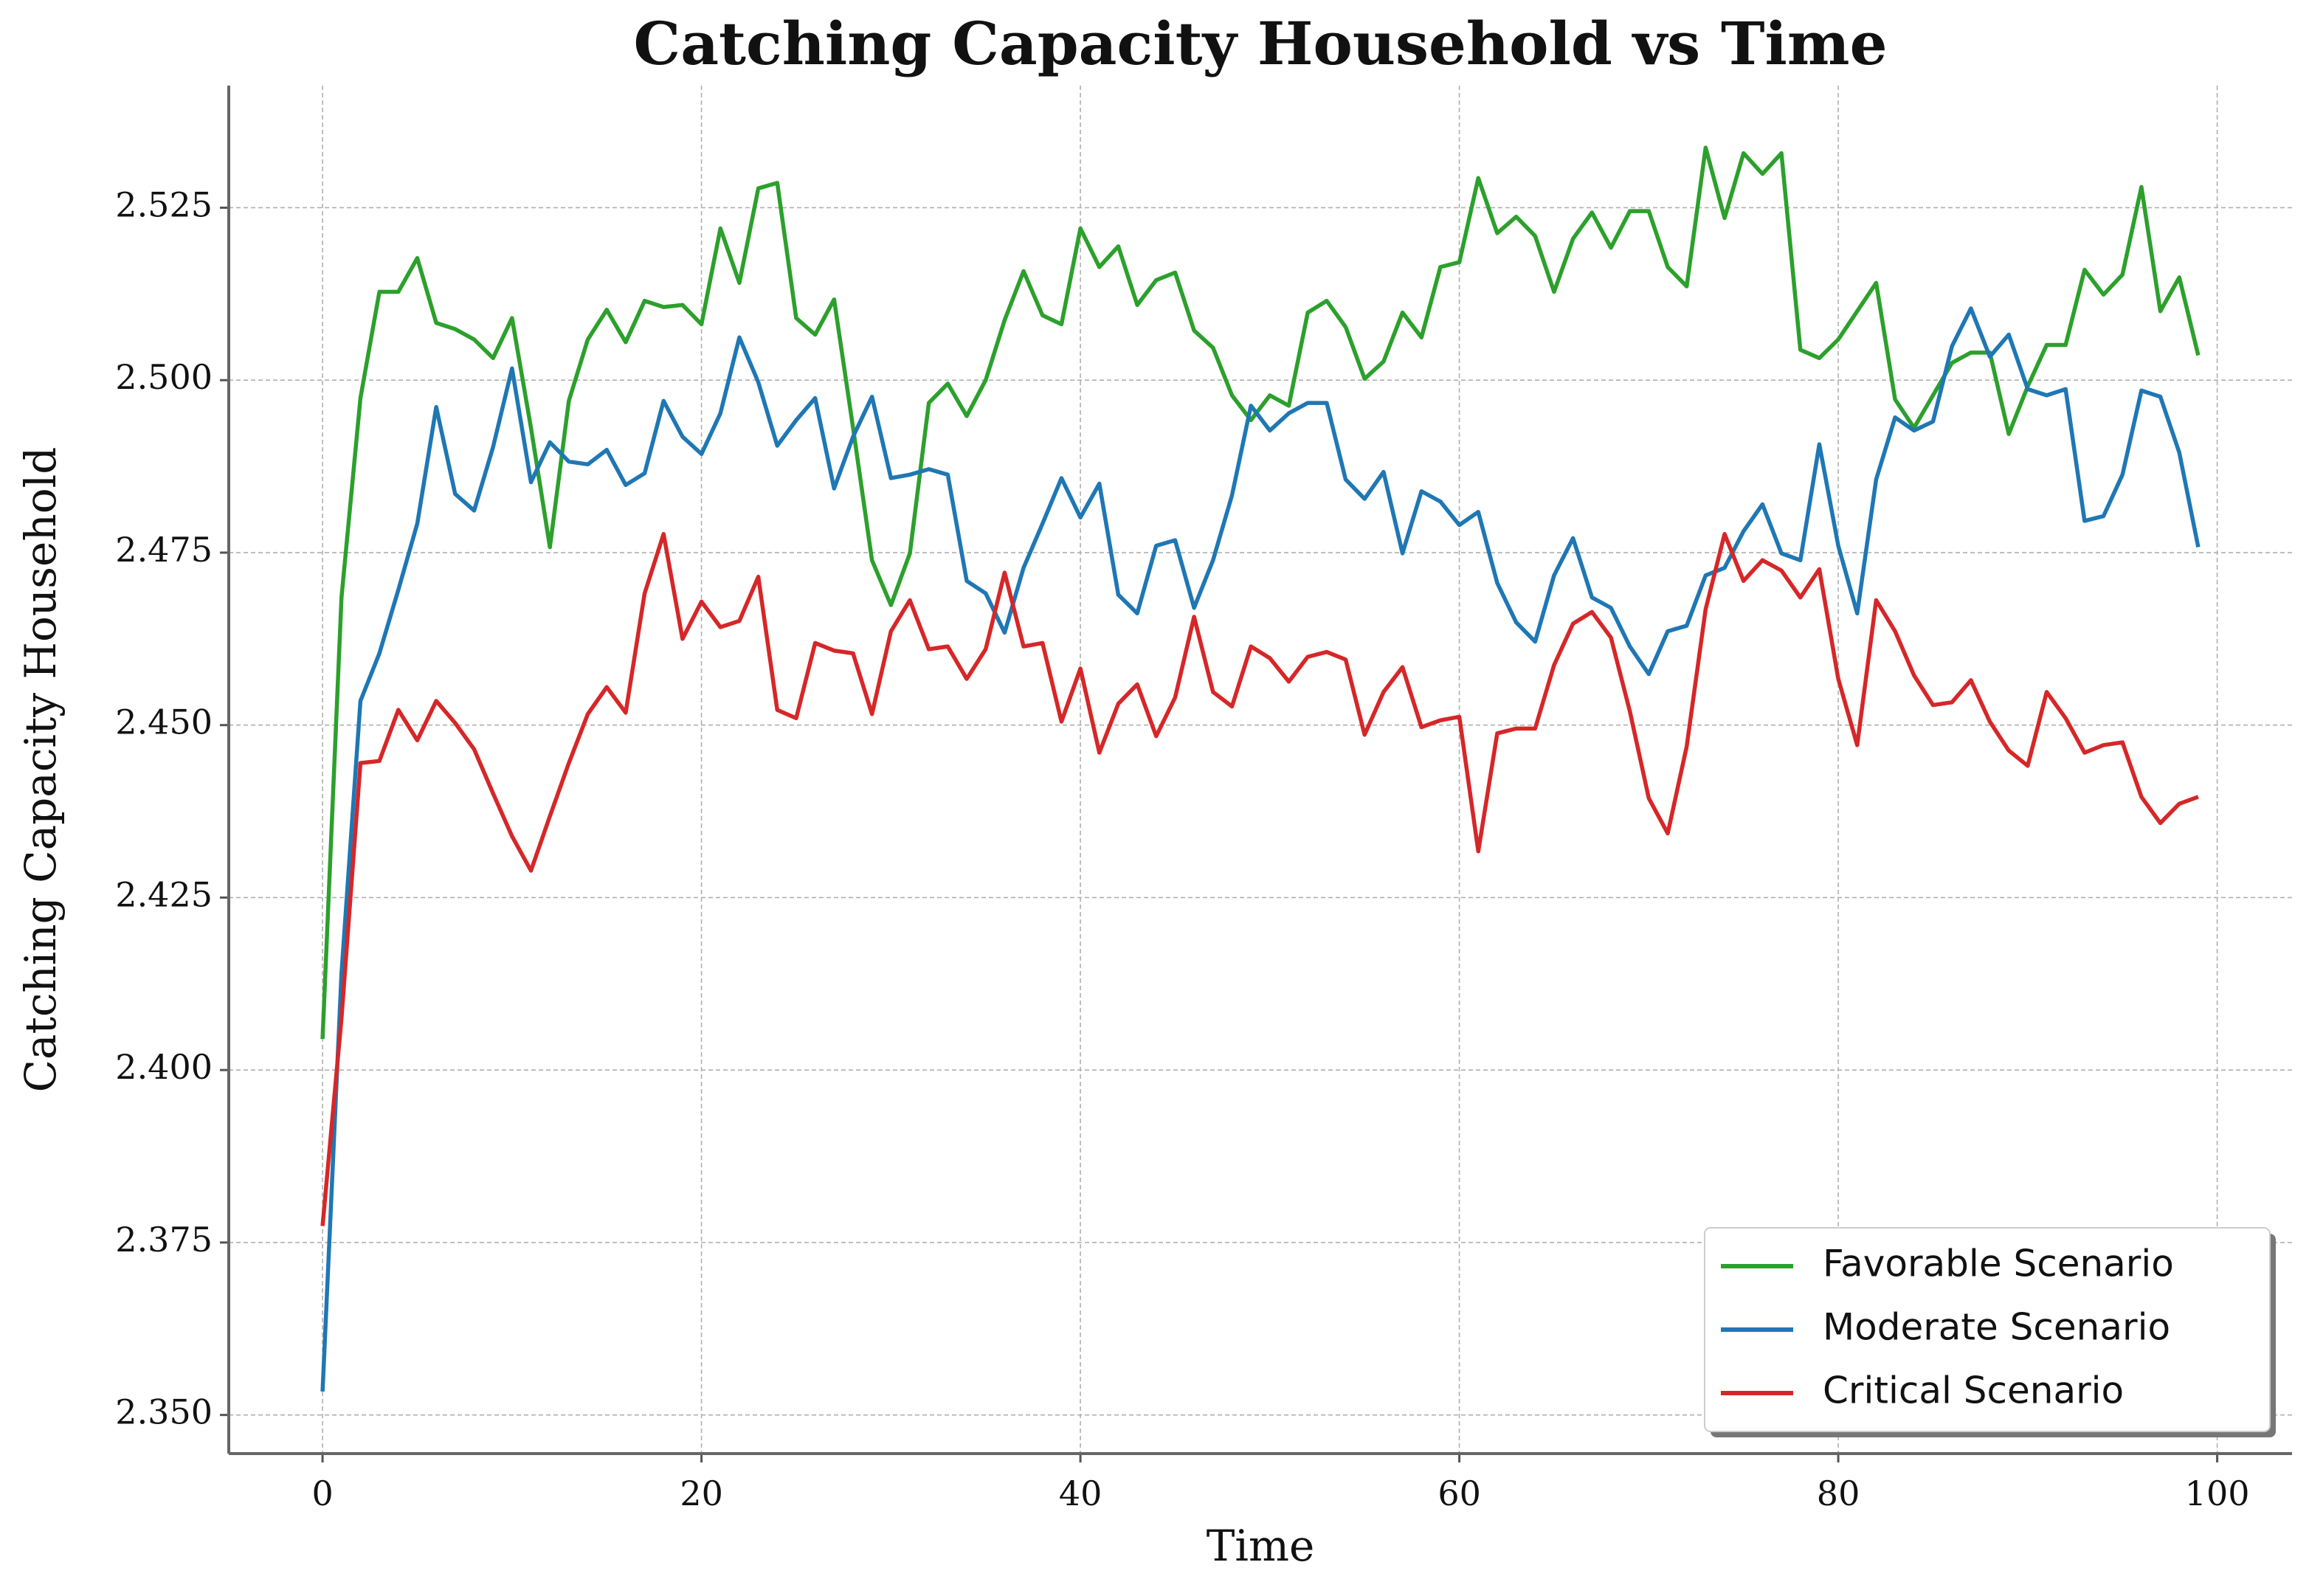 The height and width of the screenshot is (1596, 2309). Describe the element at coordinates (40, 770) in the screenshot. I see `y-axis-label: Catching Capacity Household` at that location.